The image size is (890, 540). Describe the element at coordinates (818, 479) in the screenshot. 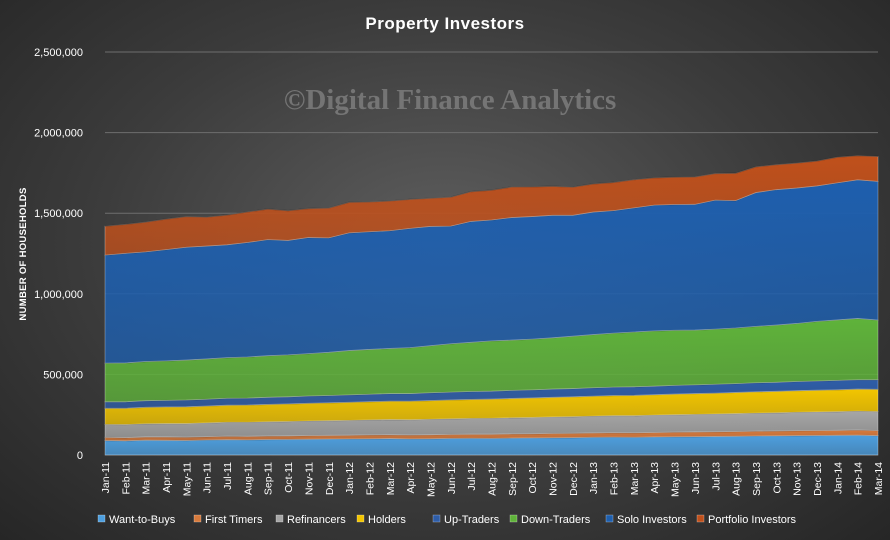

I see `x-tick-label: Dec-13` at that location.